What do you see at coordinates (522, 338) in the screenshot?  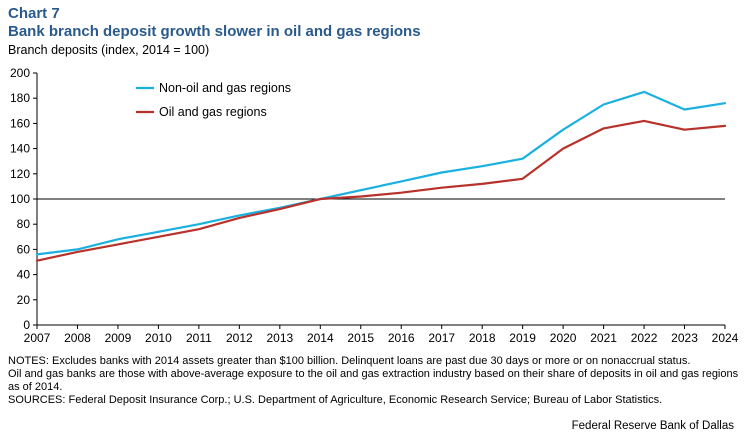 I see `x-tick-label: 2019` at bounding box center [522, 338].